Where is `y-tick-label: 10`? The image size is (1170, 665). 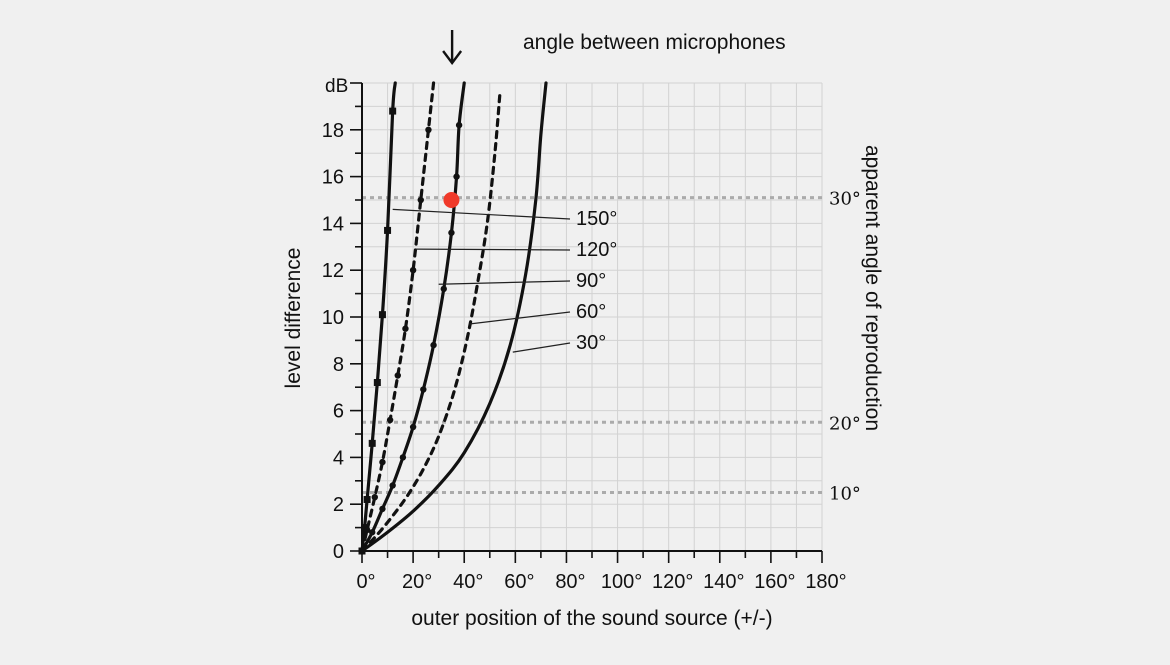
y-tick-label: 10 is located at coordinates (333, 318).